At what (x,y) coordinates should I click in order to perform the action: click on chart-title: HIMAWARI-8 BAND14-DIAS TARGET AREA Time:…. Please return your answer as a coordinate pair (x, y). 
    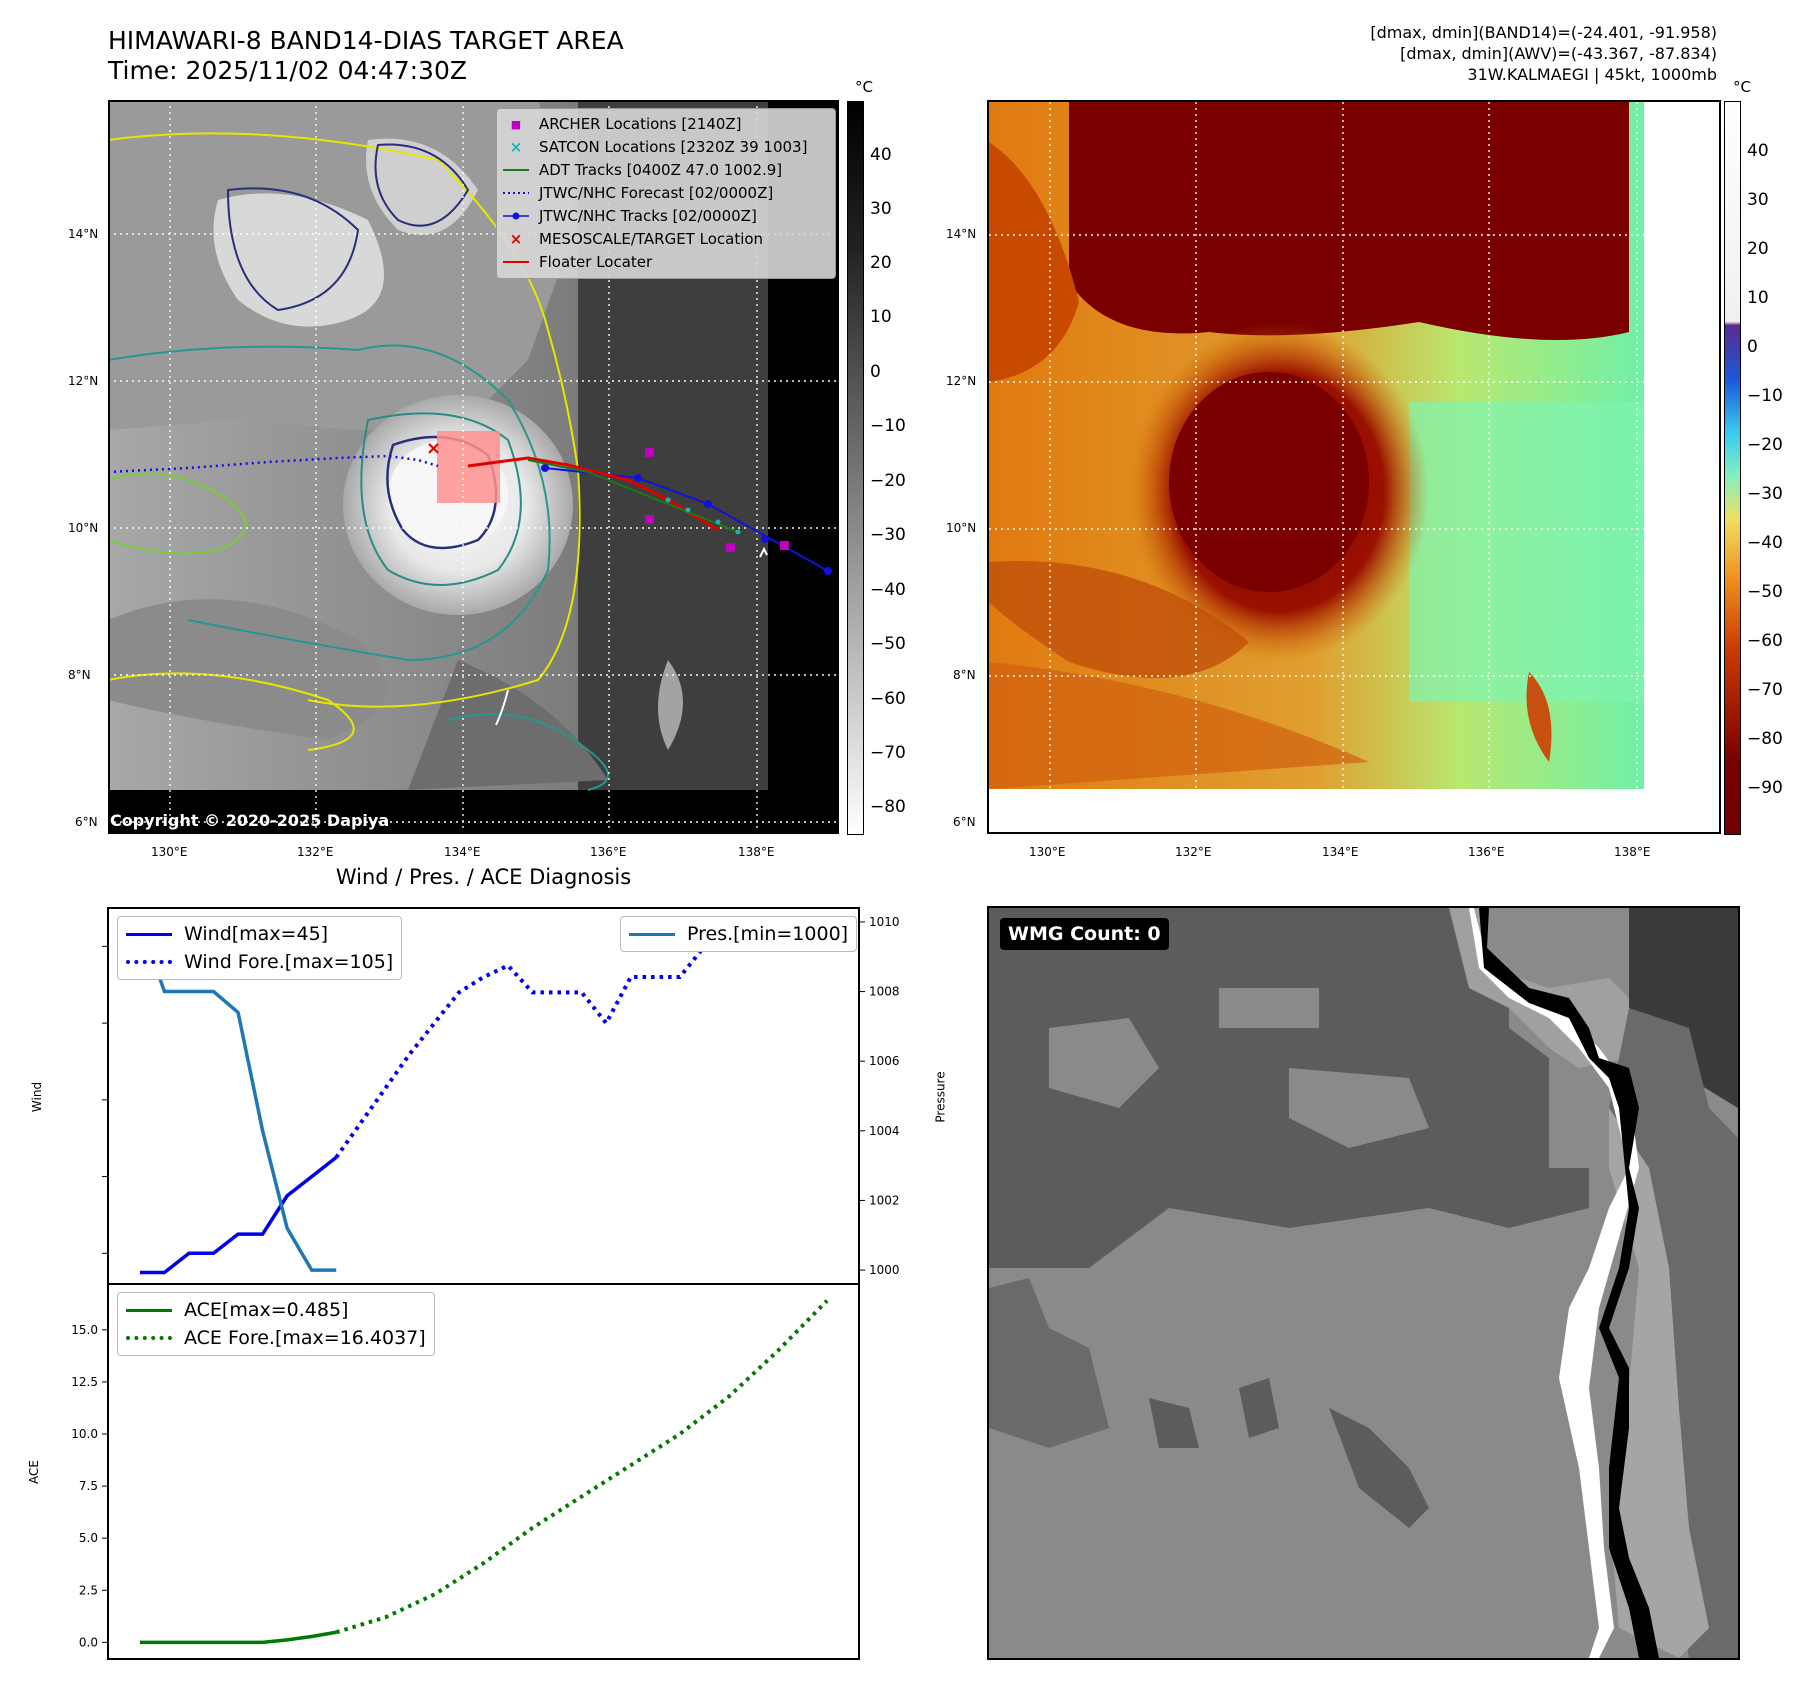
    Looking at the image, I should click on (366, 55).